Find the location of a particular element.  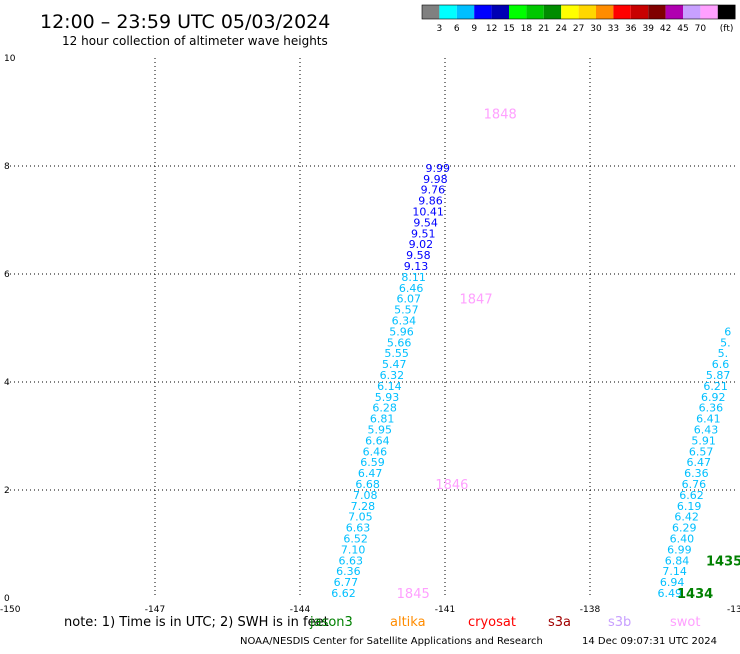

x-tick-label: -141 is located at coordinates (445, 610).